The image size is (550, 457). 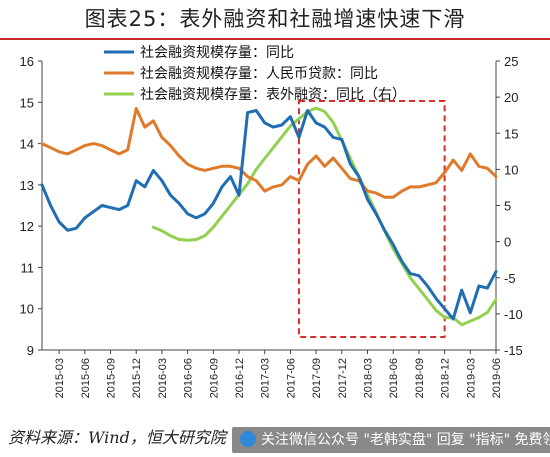 What do you see at coordinates (343, 378) in the screenshot?
I see `x-tick-label: 2017-12` at bounding box center [343, 378].